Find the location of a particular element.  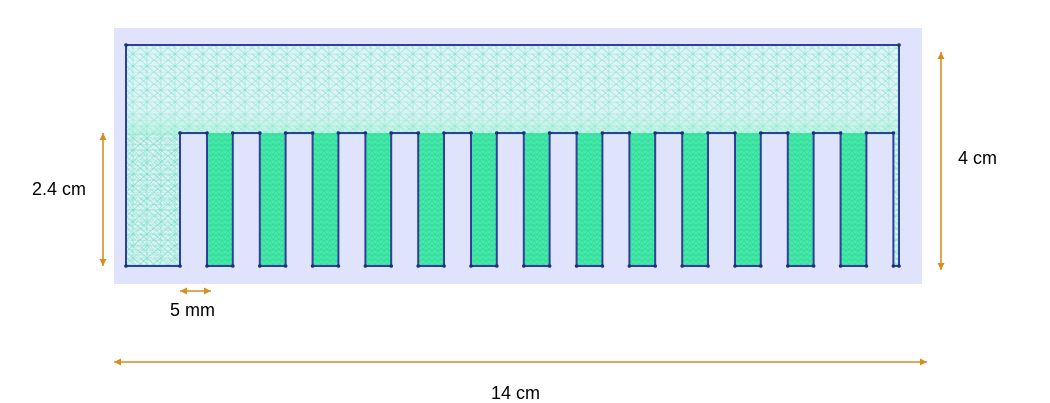

total-width-label: 14 cm is located at coordinates (515, 393).